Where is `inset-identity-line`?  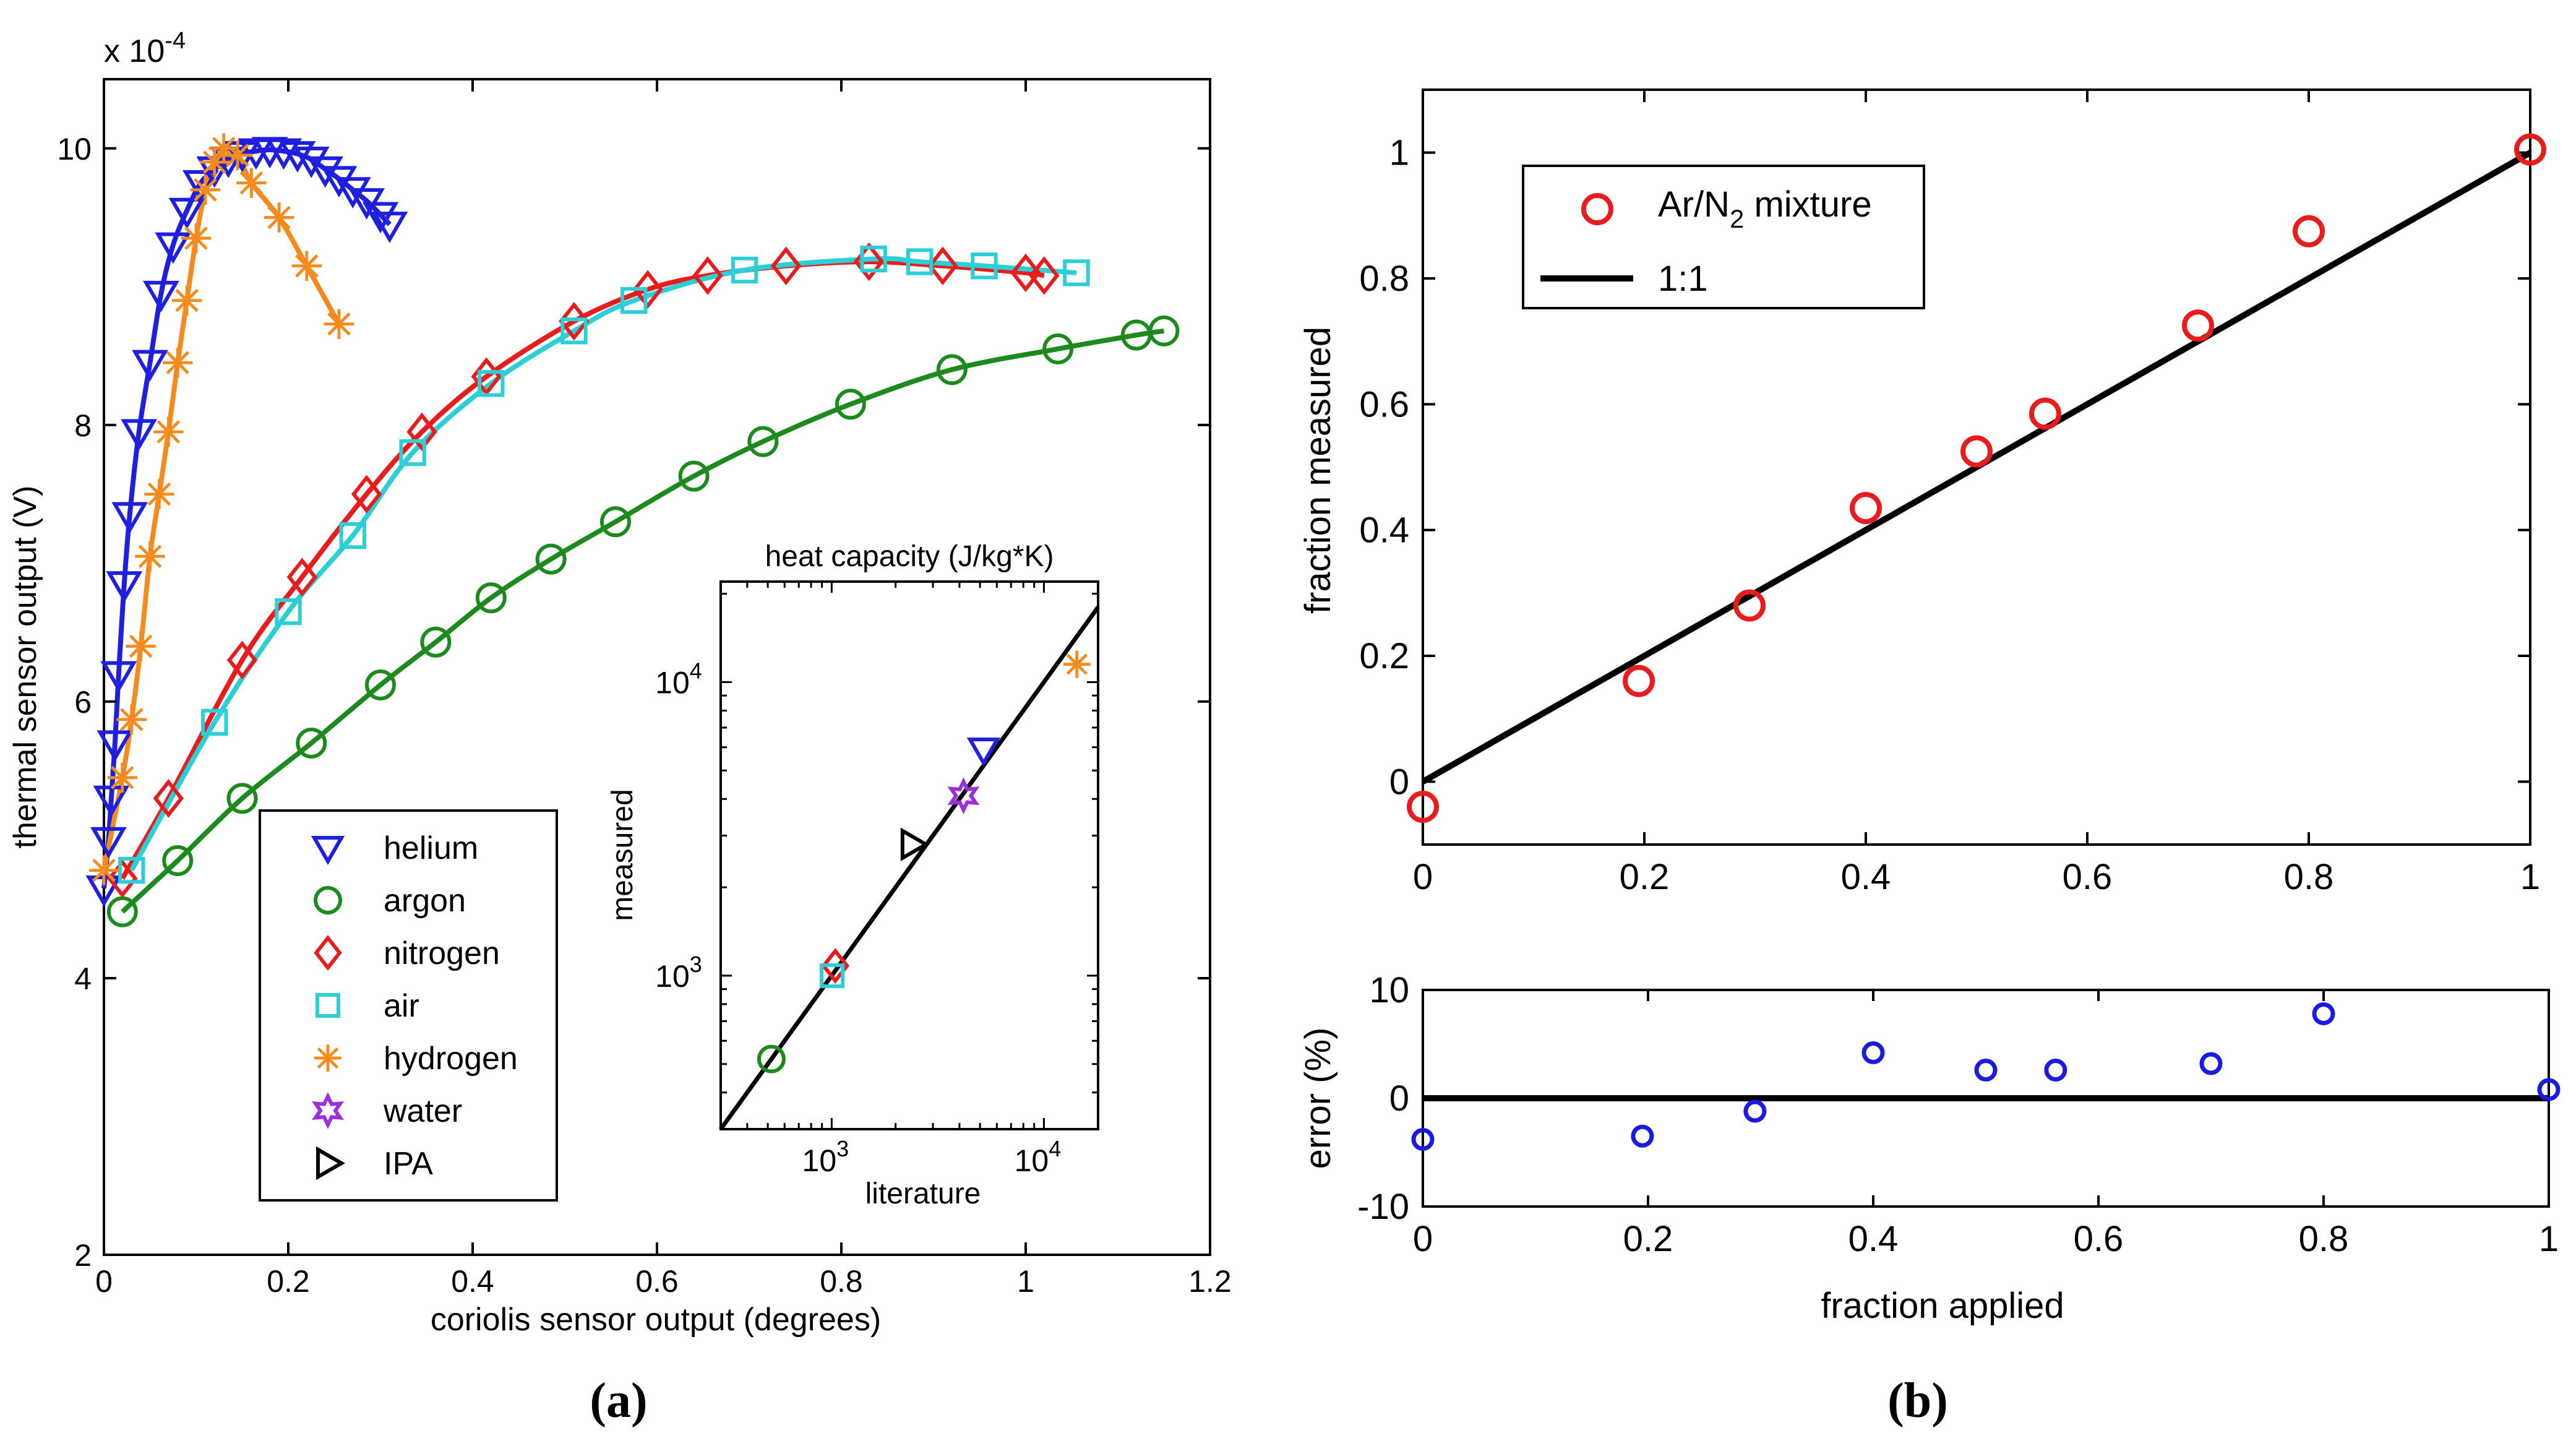
inset-identity-line is located at coordinates (910, 868).